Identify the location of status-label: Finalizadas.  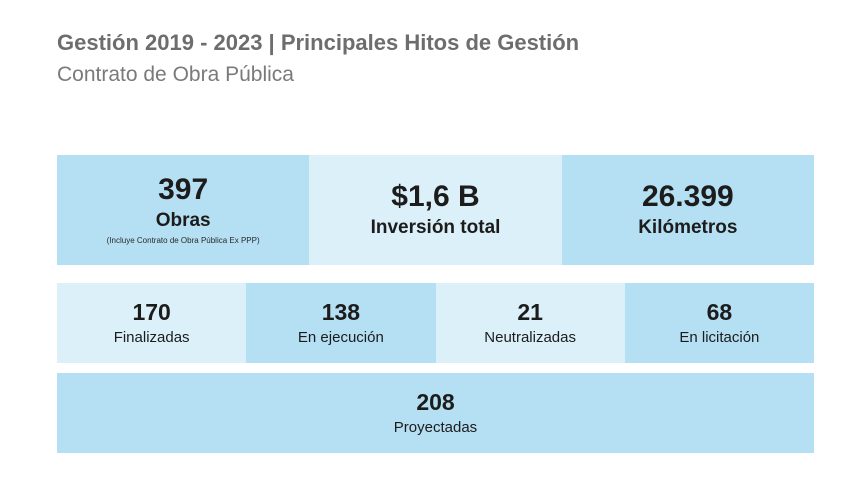
(151, 337).